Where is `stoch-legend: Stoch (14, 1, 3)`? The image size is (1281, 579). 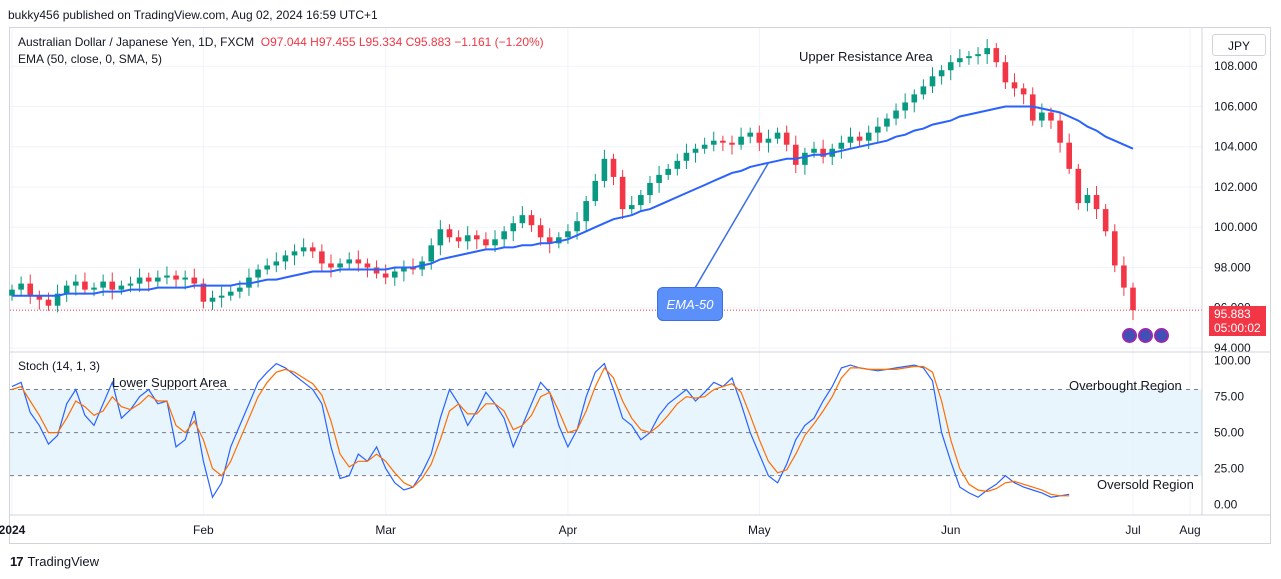 stoch-legend: Stoch (14, 1, 3) is located at coordinates (59, 366).